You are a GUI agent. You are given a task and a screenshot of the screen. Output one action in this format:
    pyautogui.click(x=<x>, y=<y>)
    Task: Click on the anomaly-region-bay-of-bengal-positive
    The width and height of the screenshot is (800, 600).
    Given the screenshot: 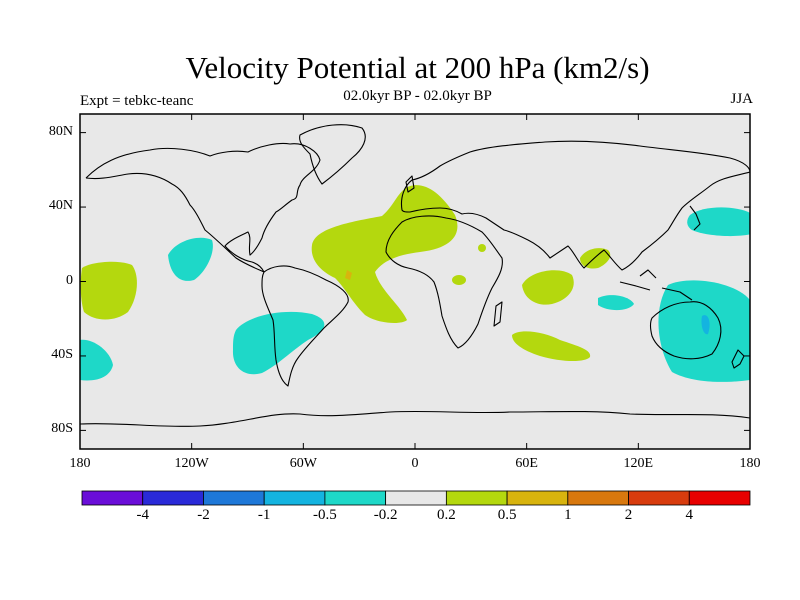 What is the action you would take?
    pyautogui.click(x=595, y=258)
    